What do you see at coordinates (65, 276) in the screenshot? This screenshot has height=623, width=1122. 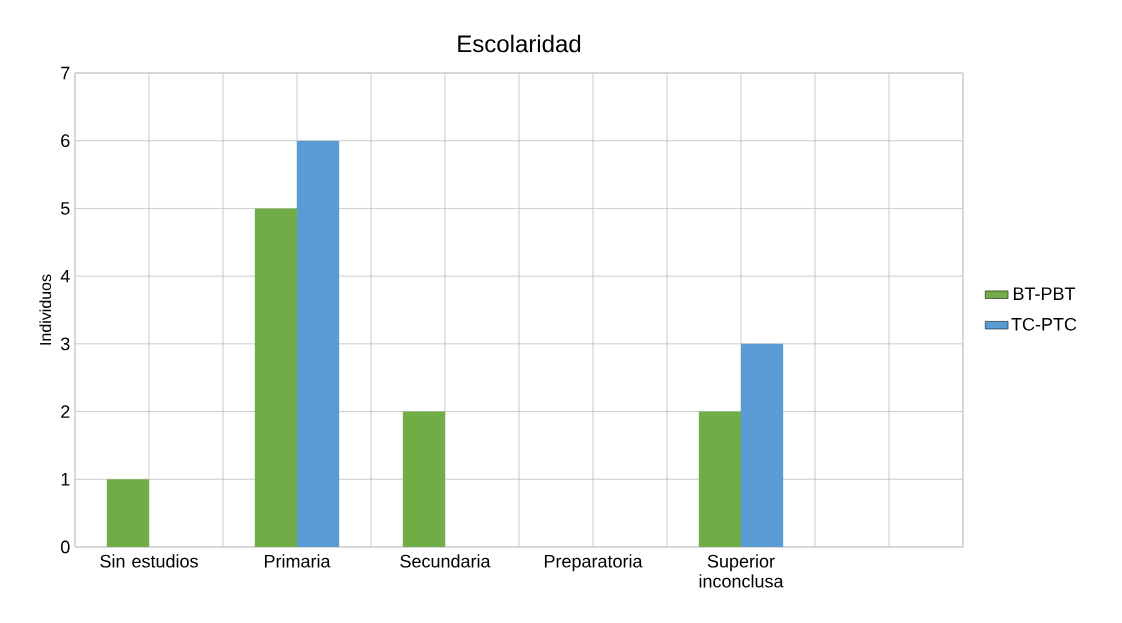 I see `y-tick-label: 4` at bounding box center [65, 276].